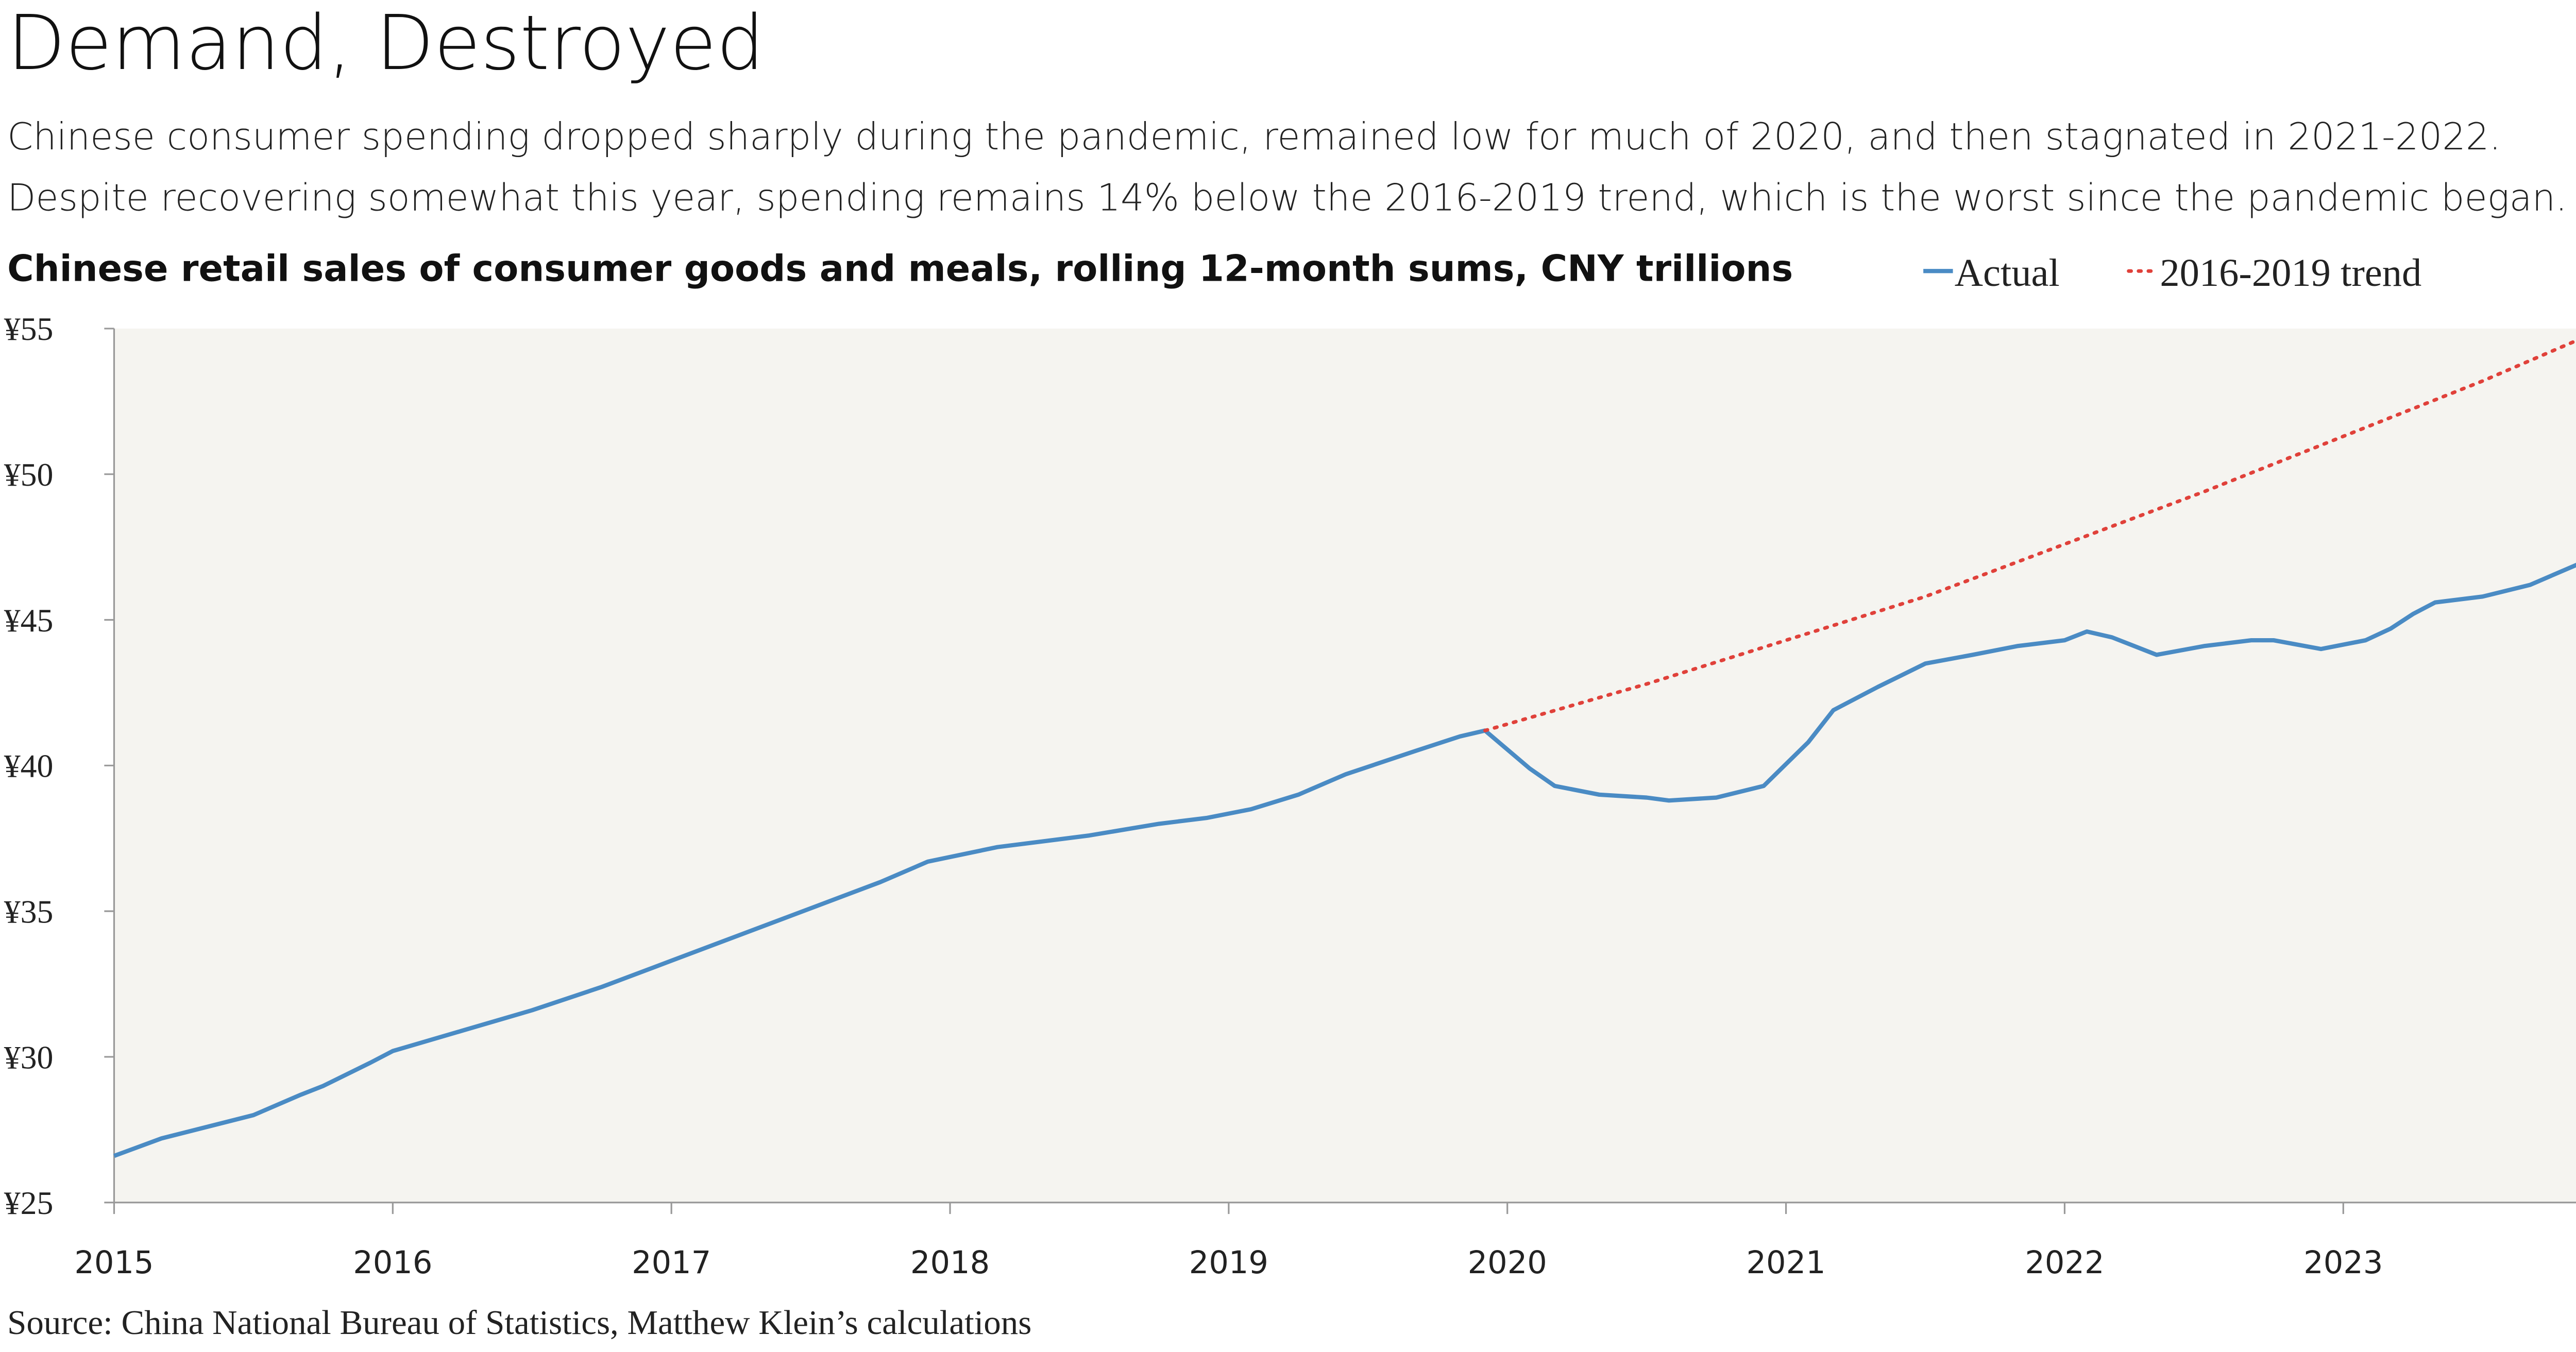  I want to click on x-tick-label: 2016, so click(392, 1263).